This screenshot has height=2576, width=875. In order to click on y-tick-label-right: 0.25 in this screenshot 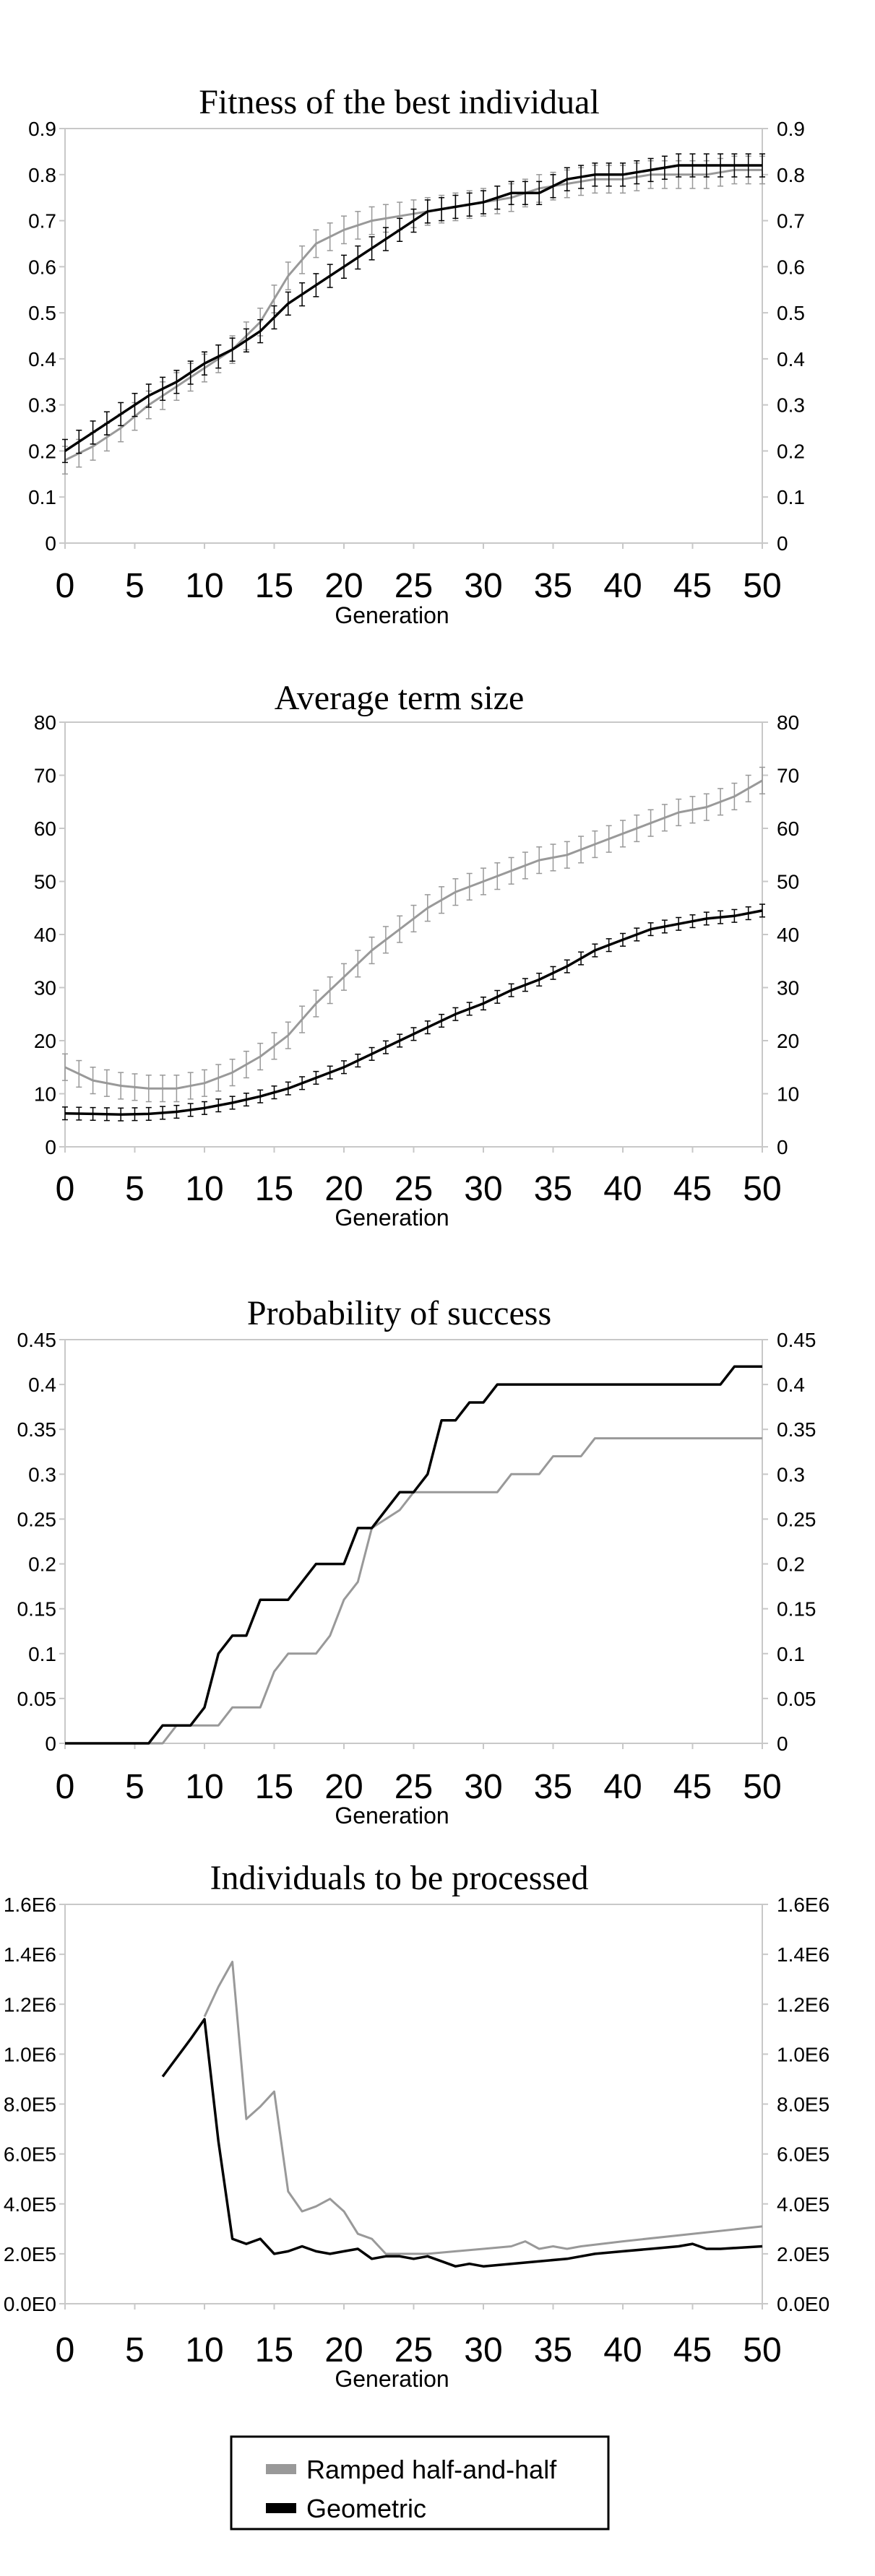, I will do `click(796, 1519)`.